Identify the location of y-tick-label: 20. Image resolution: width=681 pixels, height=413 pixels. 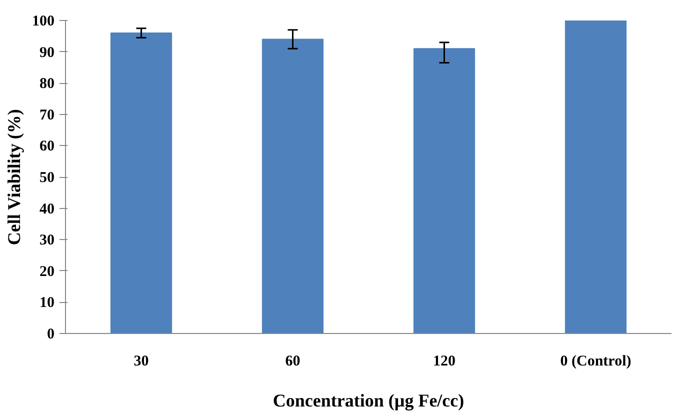
(47, 272).